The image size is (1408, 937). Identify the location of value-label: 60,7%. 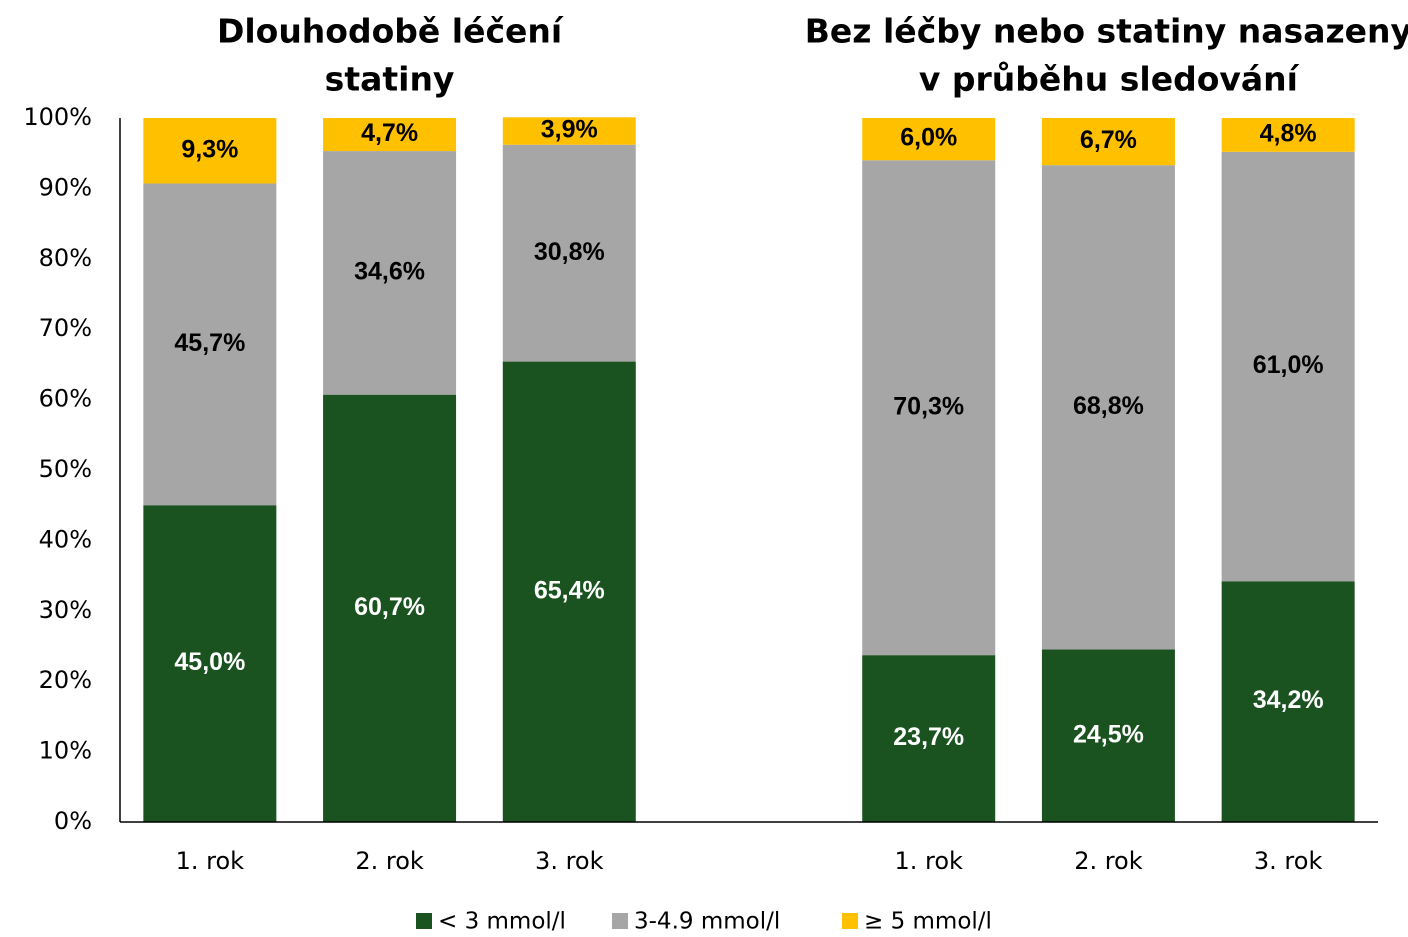
(389, 607).